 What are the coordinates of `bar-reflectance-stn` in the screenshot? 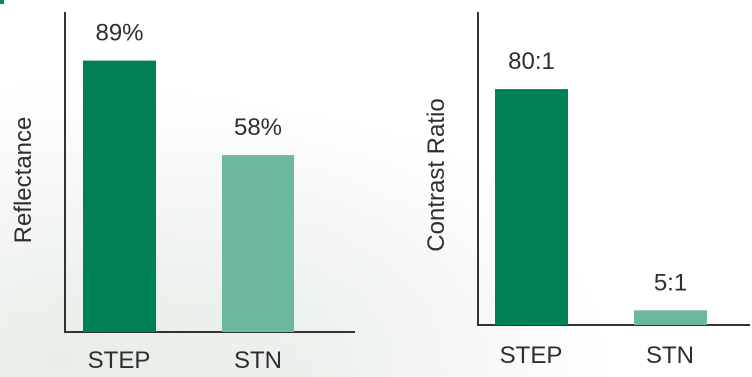 It's located at (258, 243).